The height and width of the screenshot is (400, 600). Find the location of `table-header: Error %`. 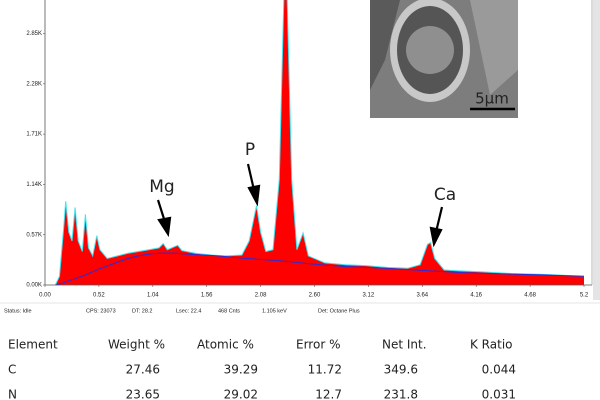

table-header: Error % is located at coordinates (318, 345).